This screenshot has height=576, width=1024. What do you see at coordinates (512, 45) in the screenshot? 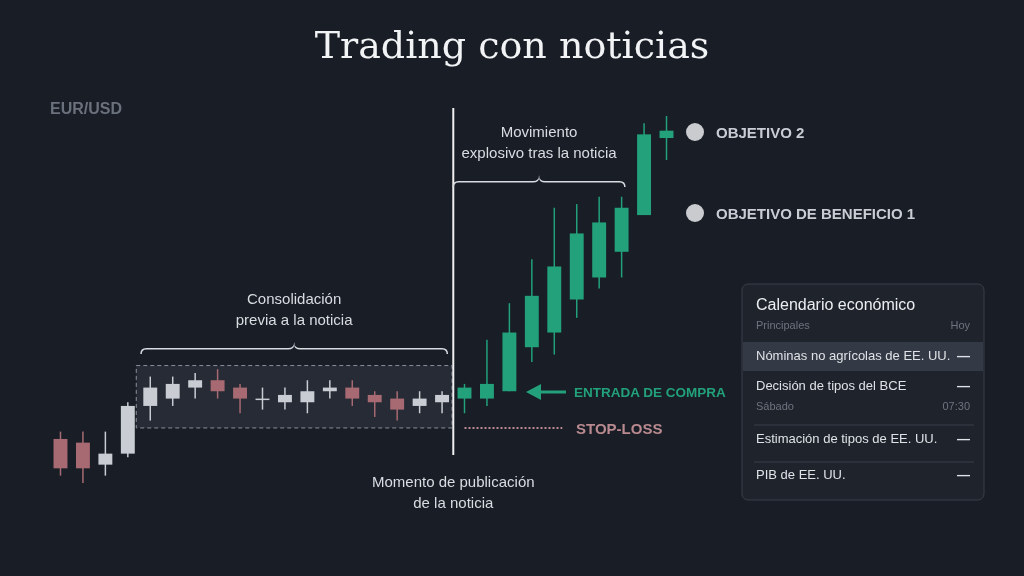
I see `chart-title: Trading con noticias` at bounding box center [512, 45].